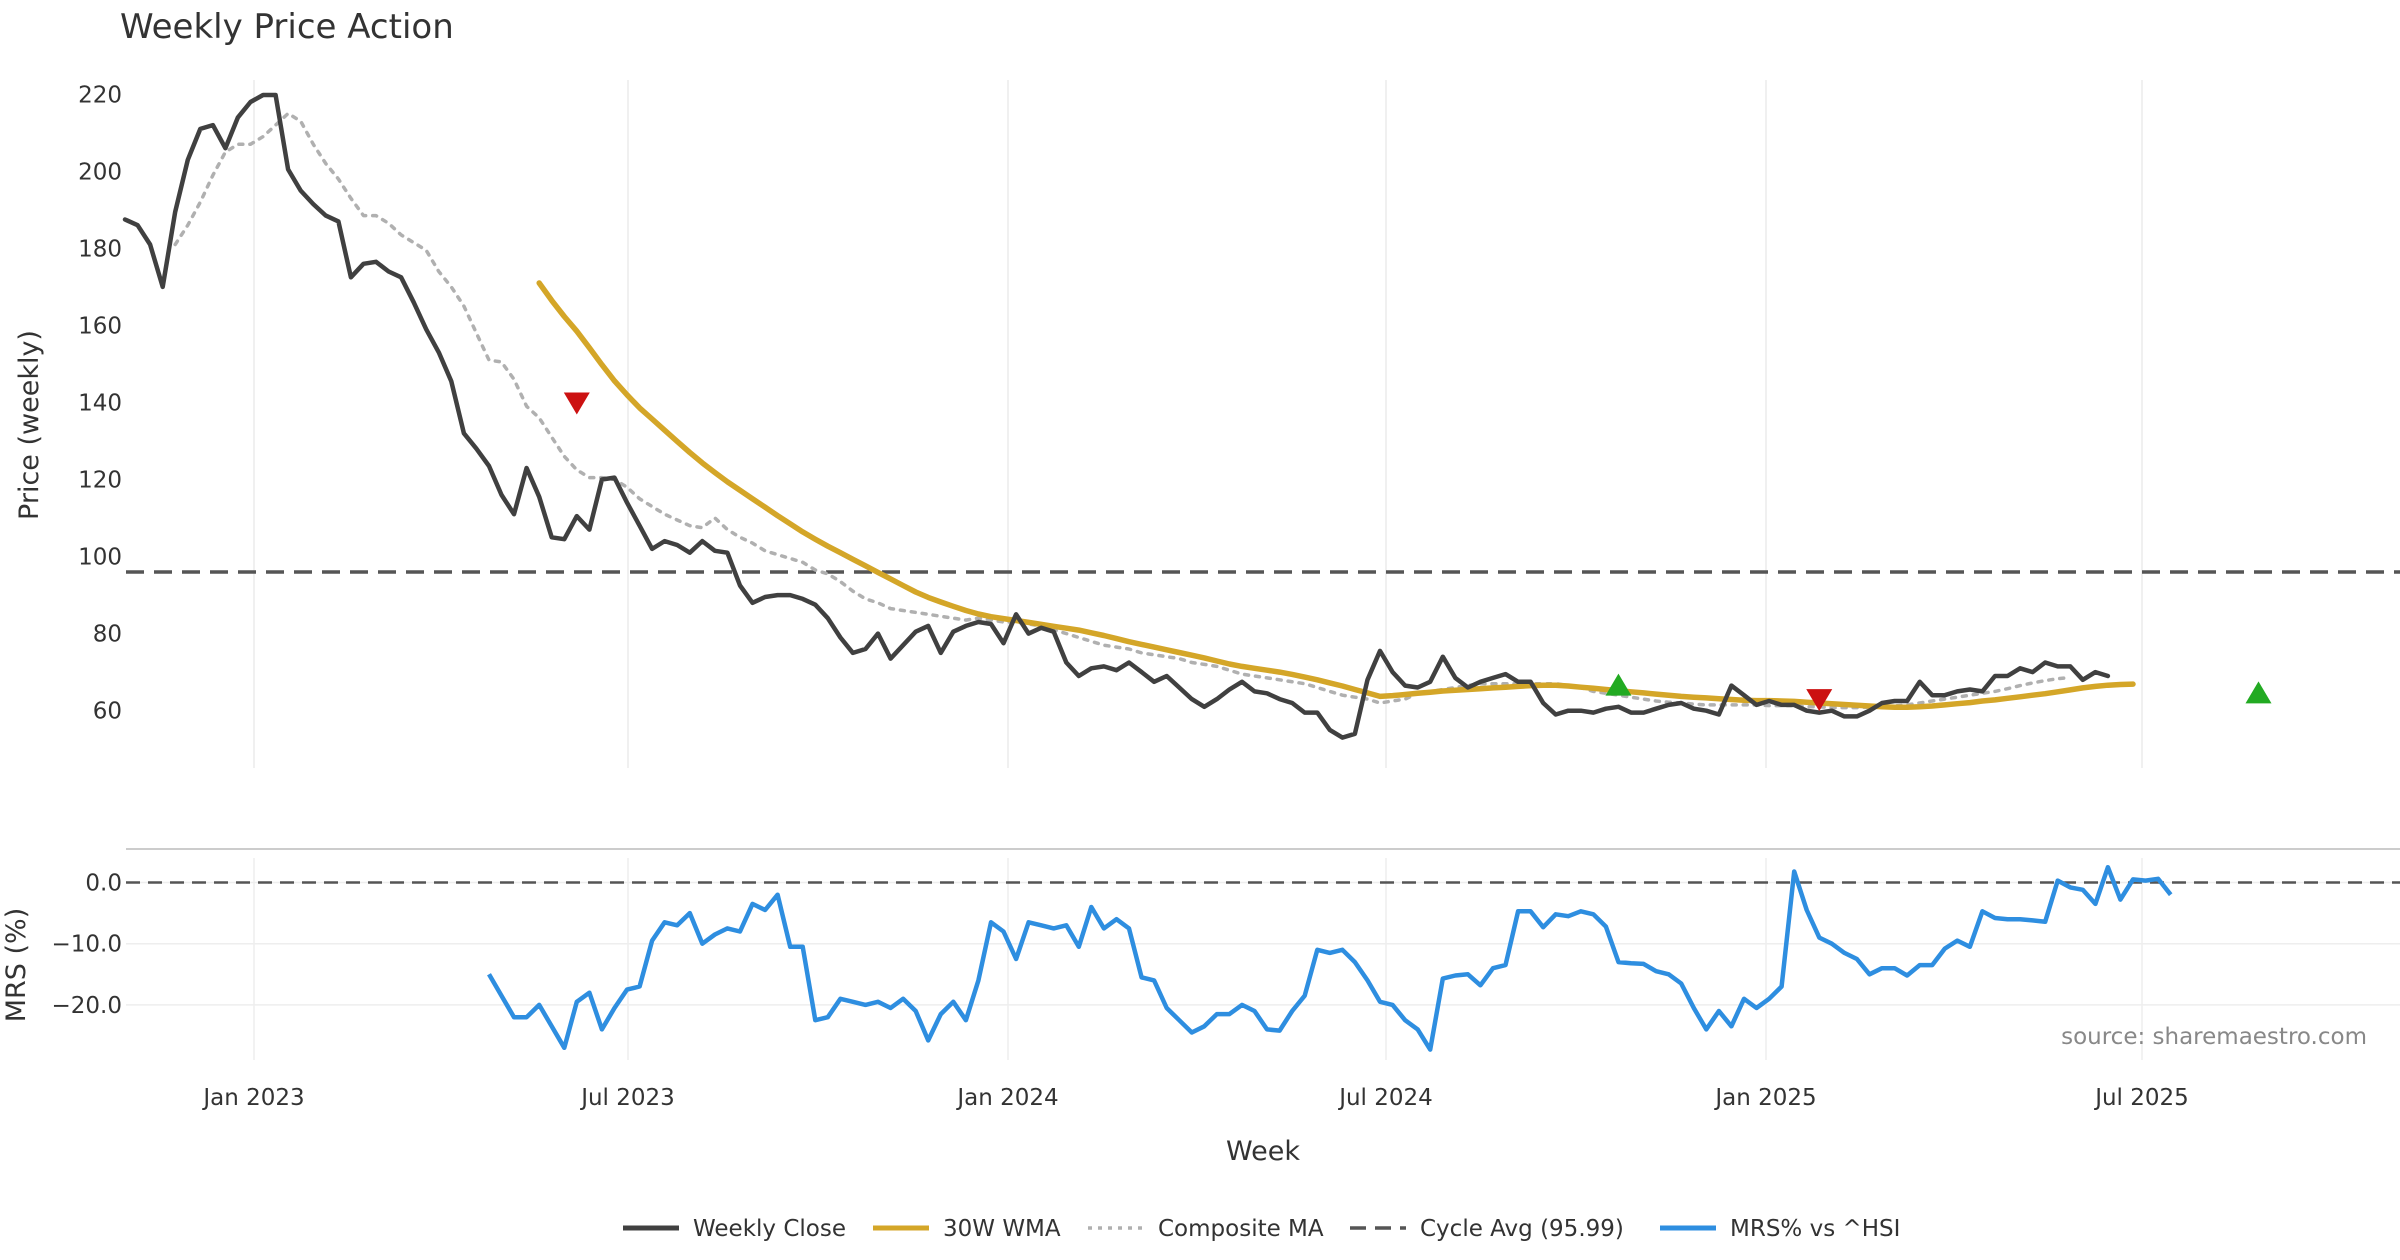 The width and height of the screenshot is (2400, 1260). I want to click on x-axis-label: Week, so click(1263, 1151).